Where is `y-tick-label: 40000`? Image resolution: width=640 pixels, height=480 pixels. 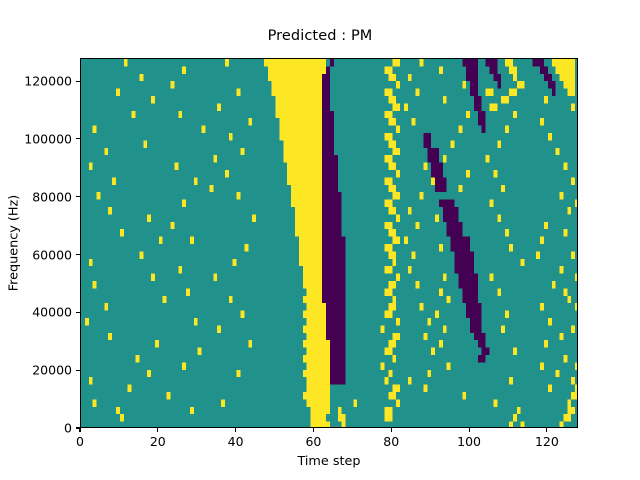 y-tick-label: 40000 is located at coordinates (52, 312).